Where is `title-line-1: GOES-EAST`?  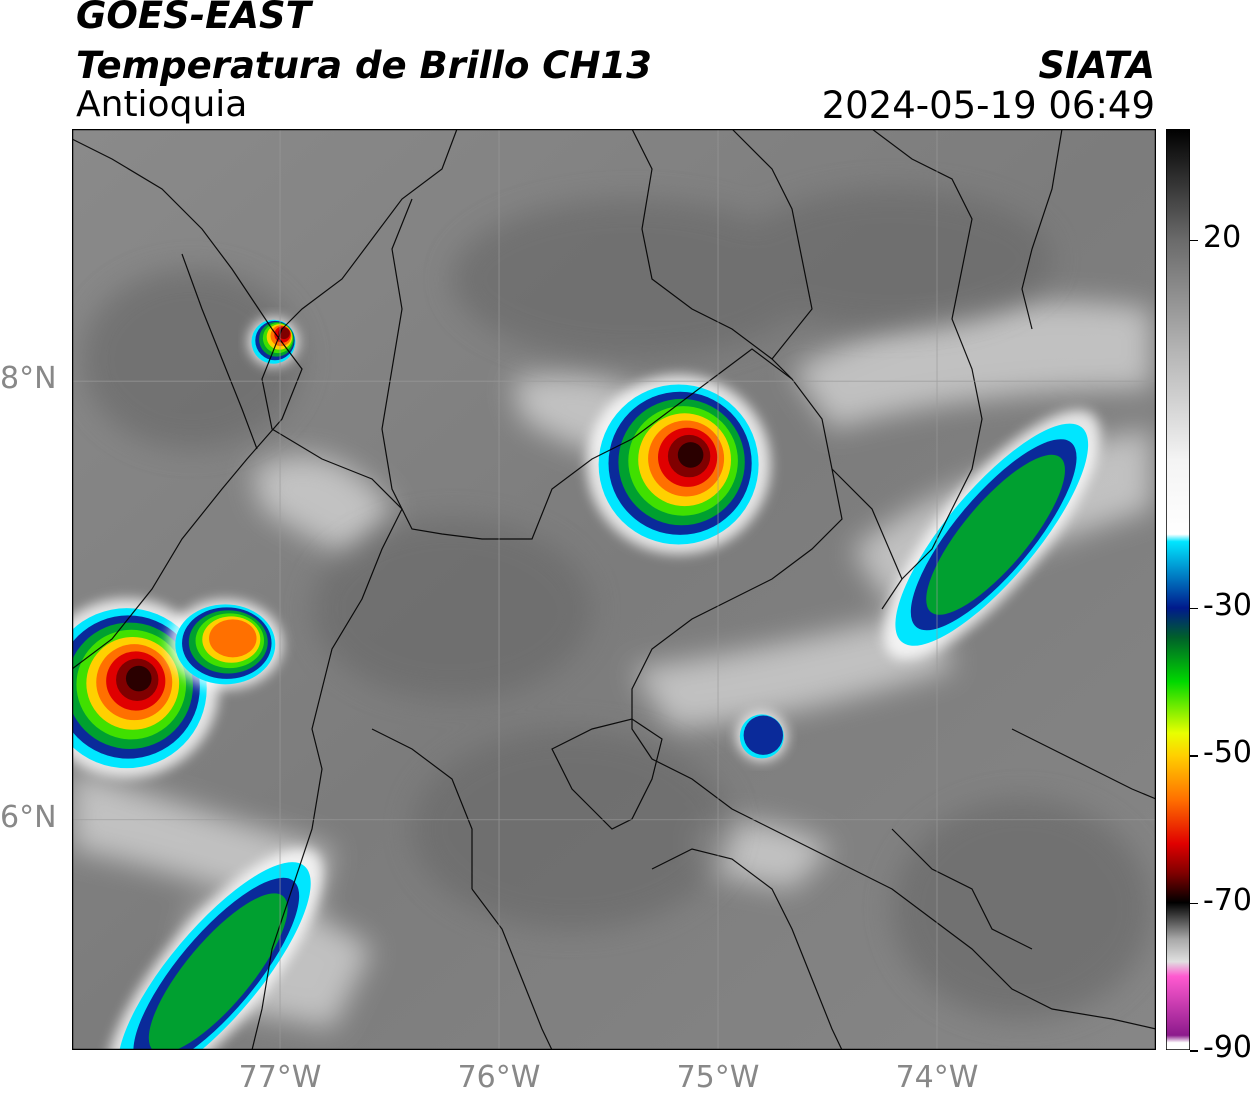 title-line-1: GOES-EAST is located at coordinates (193, 18).